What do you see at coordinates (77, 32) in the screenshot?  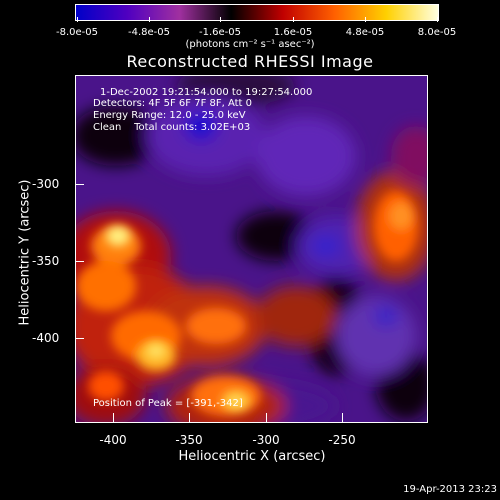 I see `colorbar-tick-label: -8.0e-05` at bounding box center [77, 32].